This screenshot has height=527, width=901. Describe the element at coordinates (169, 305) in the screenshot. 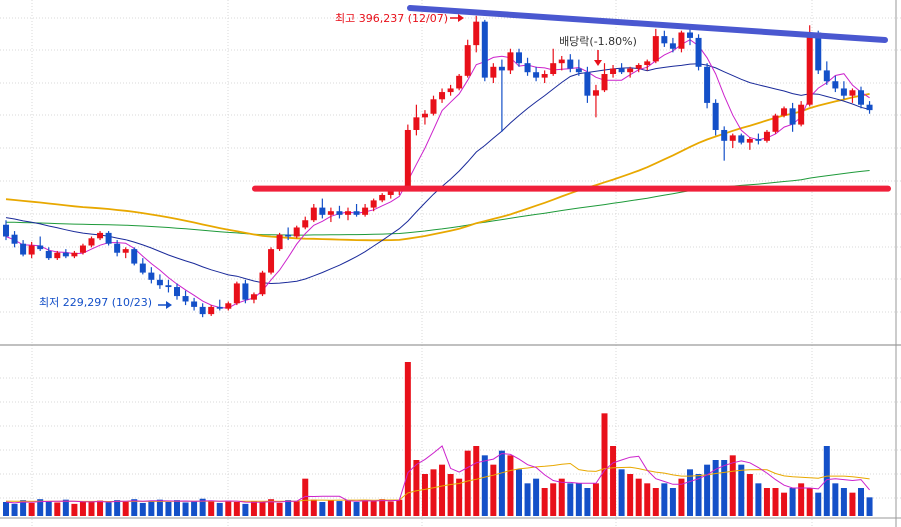

I see `low-arrow-head` at that location.